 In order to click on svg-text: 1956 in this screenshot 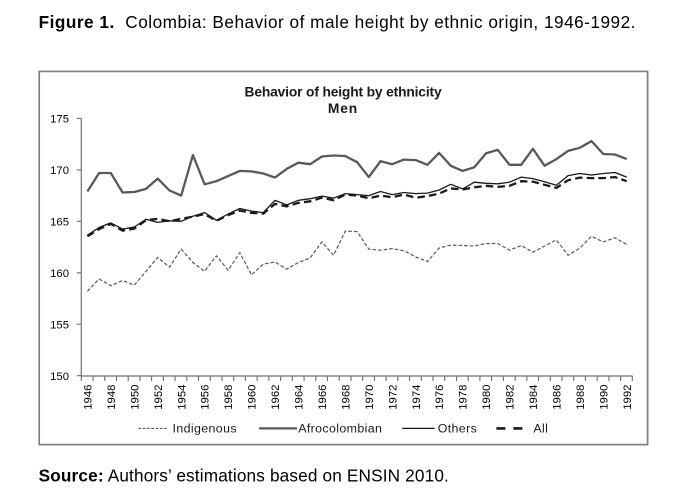, I will do `click(206, 397)`.